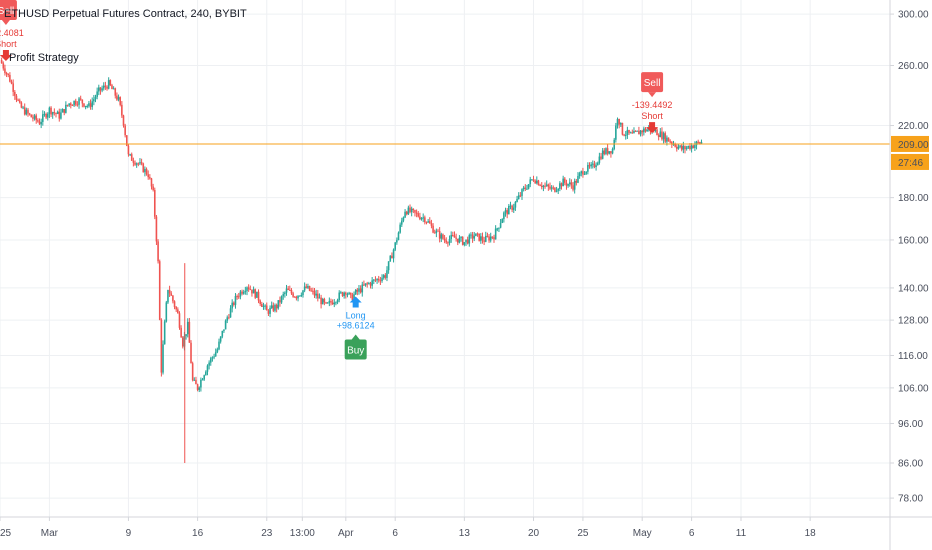  Describe the element at coordinates (652, 128) in the screenshot. I see `short-arrow-icon` at that location.